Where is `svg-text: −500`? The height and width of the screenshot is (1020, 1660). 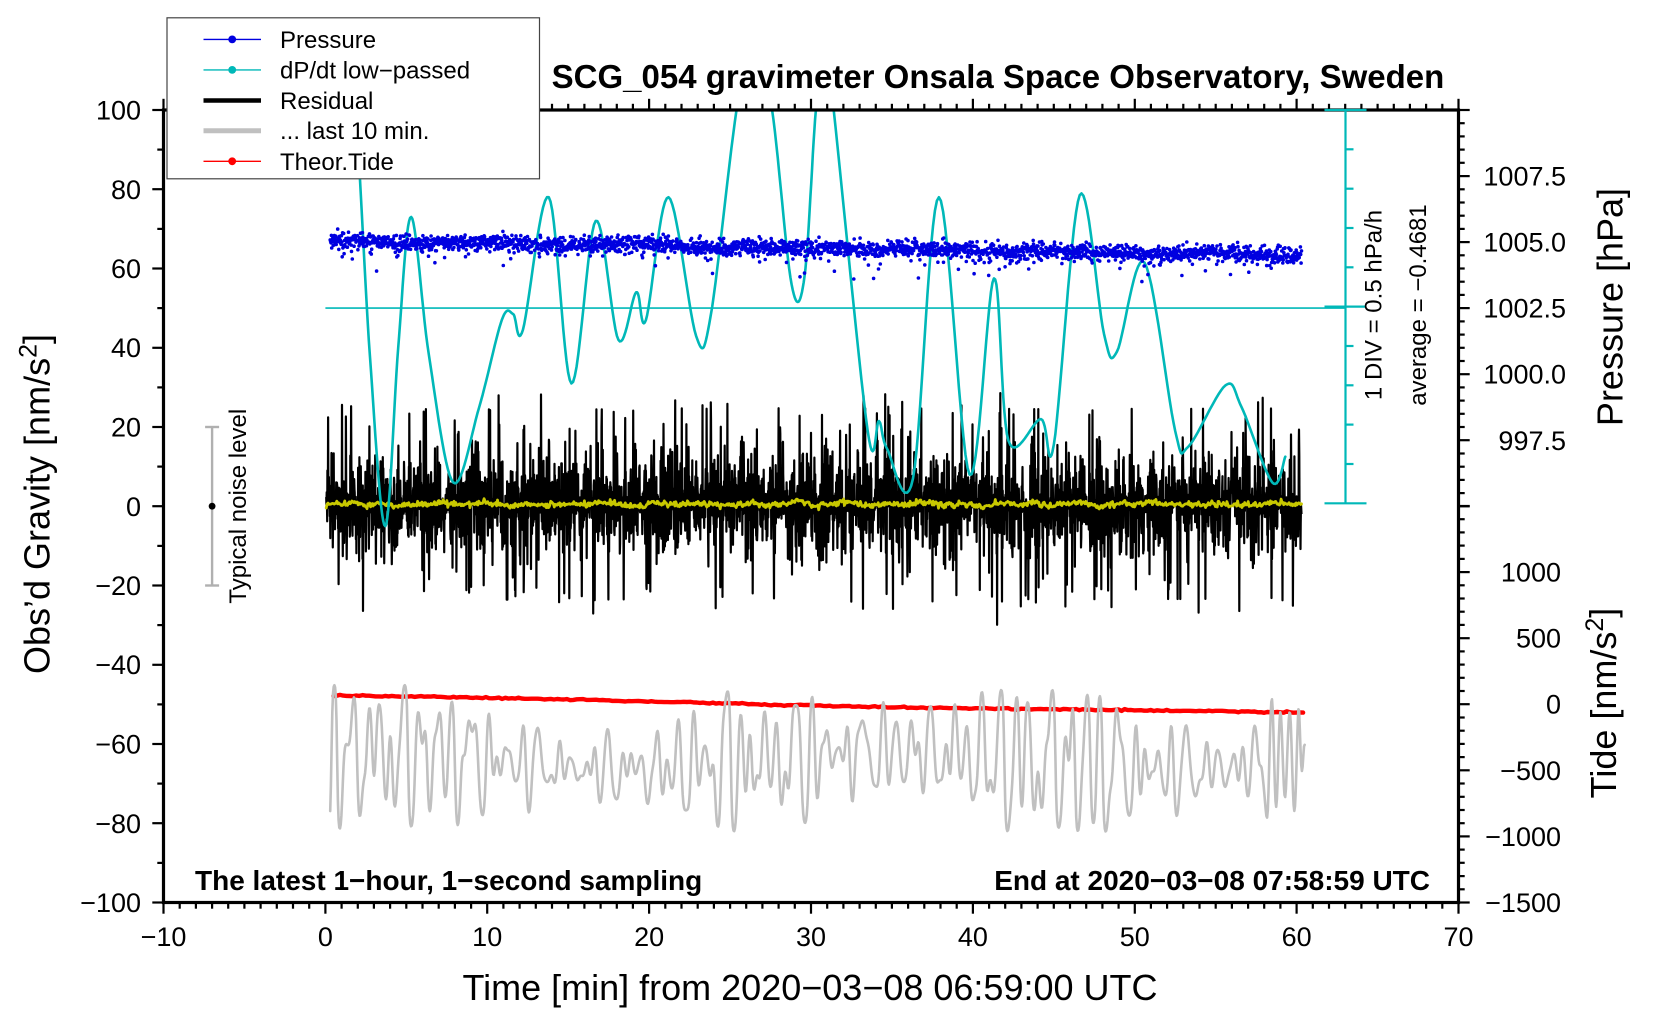
svg-text: −500 is located at coordinates (1530, 771).